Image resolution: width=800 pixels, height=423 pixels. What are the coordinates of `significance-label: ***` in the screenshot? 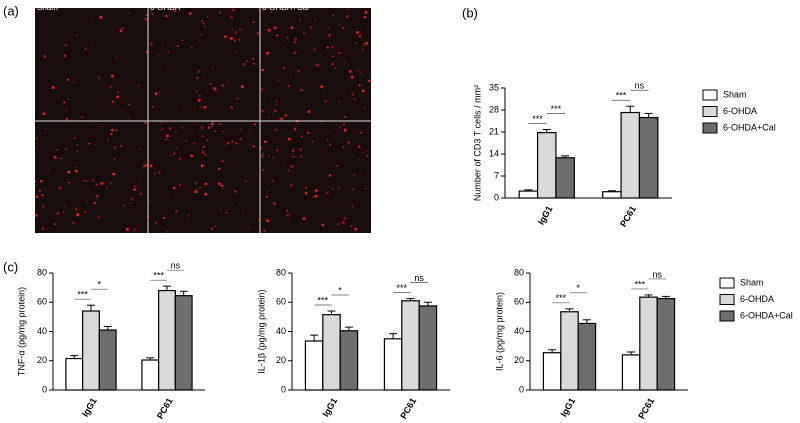 It's located at (323, 300).